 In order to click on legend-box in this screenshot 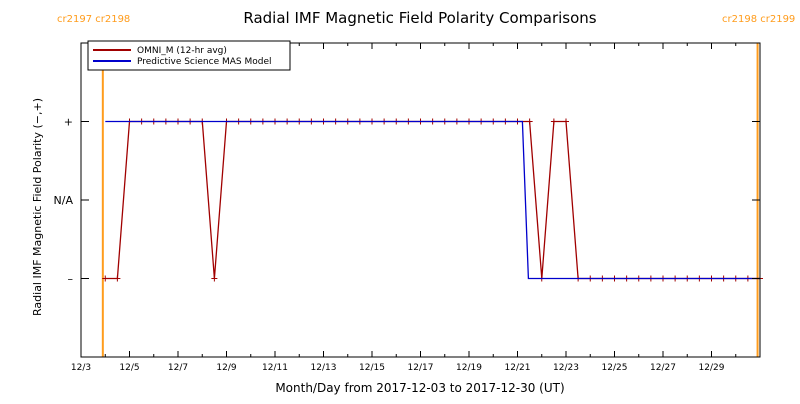, I will do `click(189, 55)`.